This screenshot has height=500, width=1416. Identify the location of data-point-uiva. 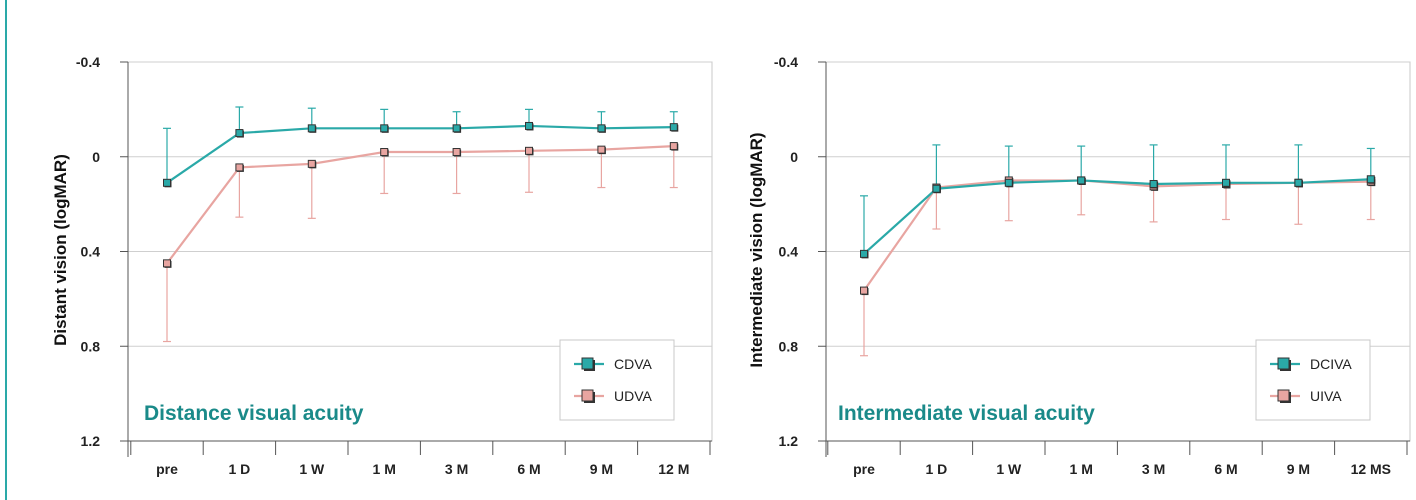
(864, 290).